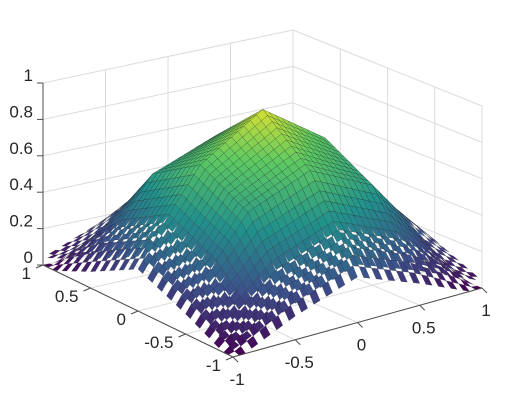  What do you see at coordinates (21, 221) in the screenshot?
I see `z-tick-label: 0.2` at bounding box center [21, 221].